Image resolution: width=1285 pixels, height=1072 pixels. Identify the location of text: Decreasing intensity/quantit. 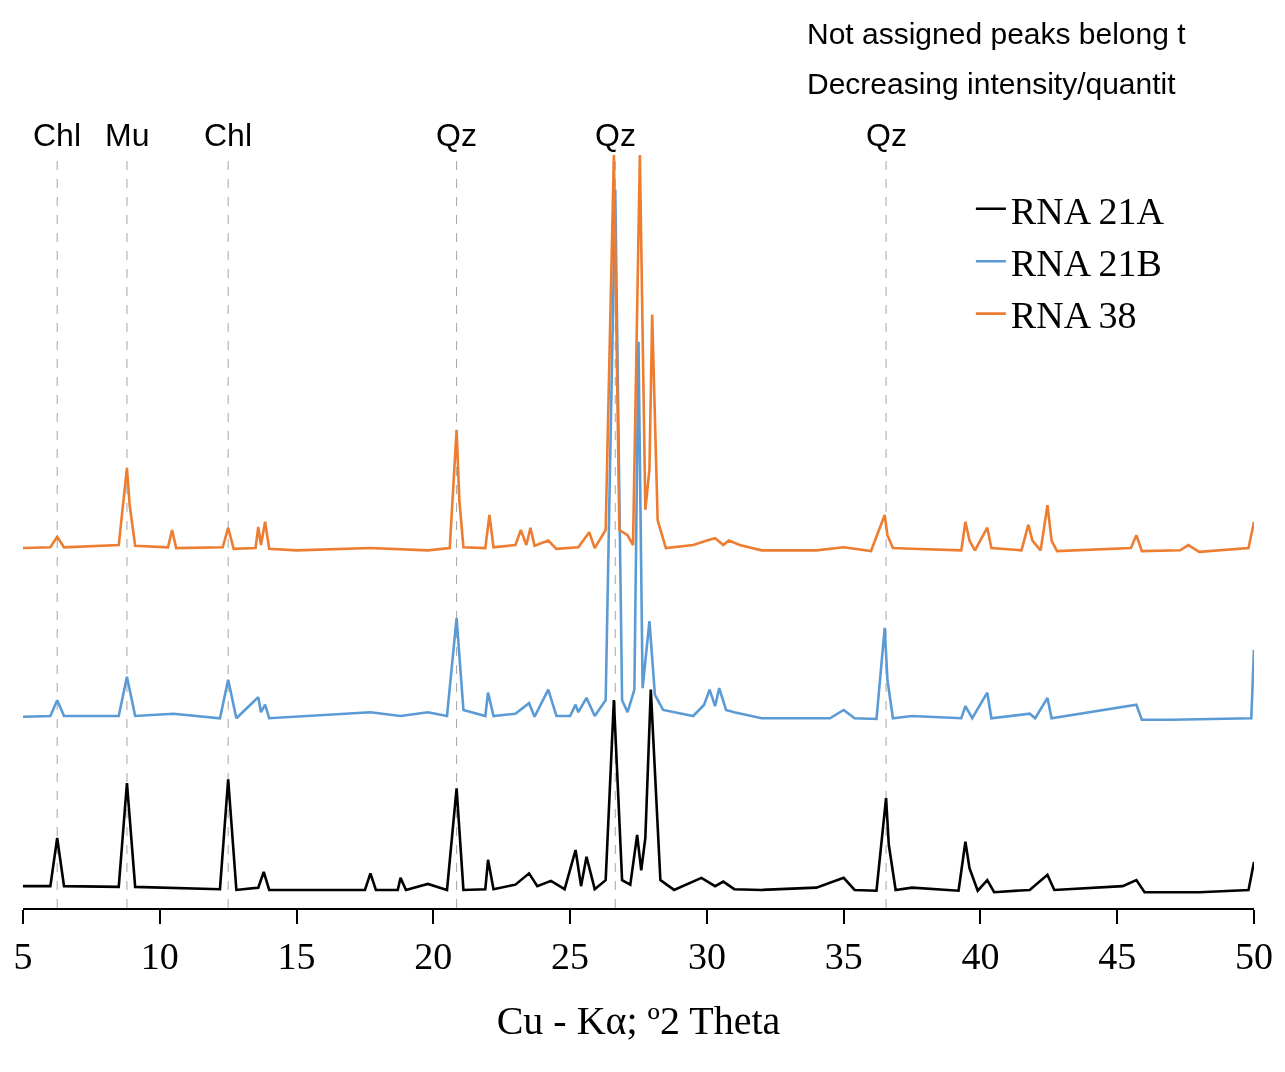
(992, 83).